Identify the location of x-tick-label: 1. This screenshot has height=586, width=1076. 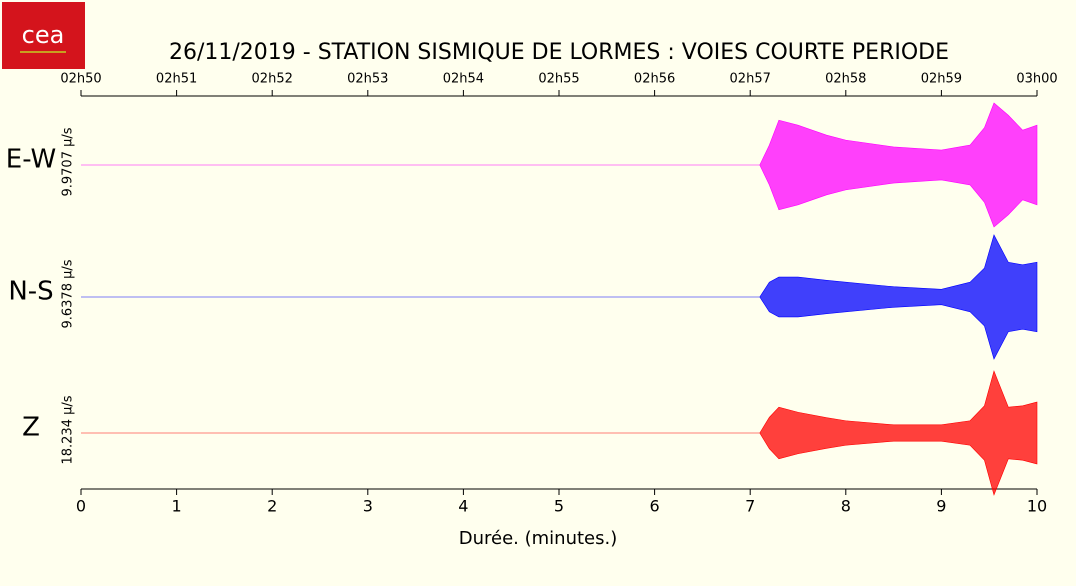
(177, 506).